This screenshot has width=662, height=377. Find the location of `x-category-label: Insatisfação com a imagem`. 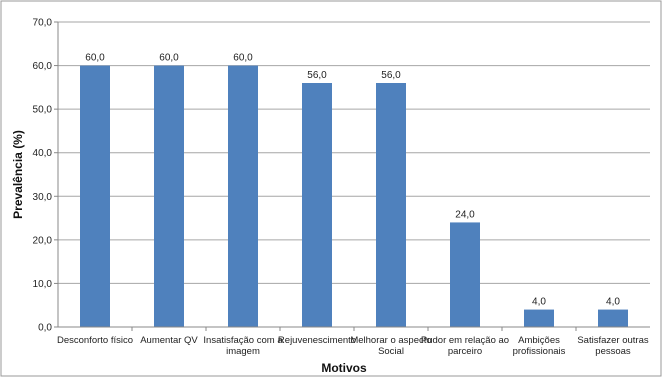

x-category-label: Insatisfação com a imagem is located at coordinates (243, 346).